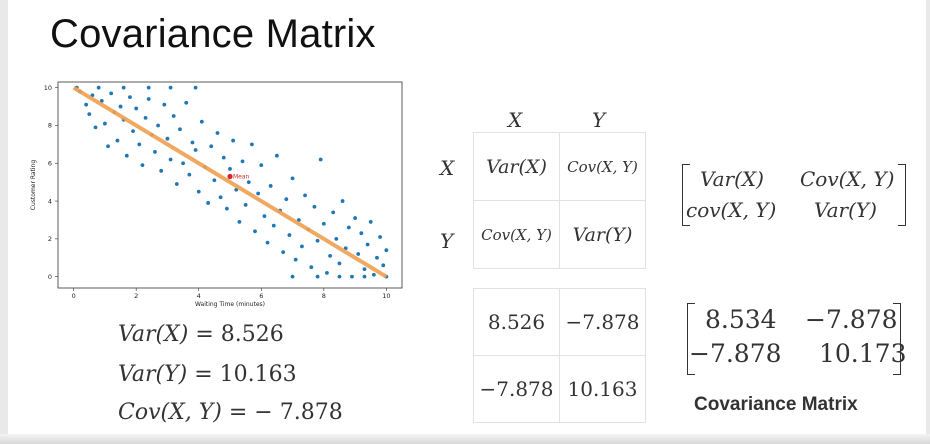 The height and width of the screenshot is (444, 930). Describe the element at coordinates (74, 296) in the screenshot. I see `x-tick-label: 0` at that location.